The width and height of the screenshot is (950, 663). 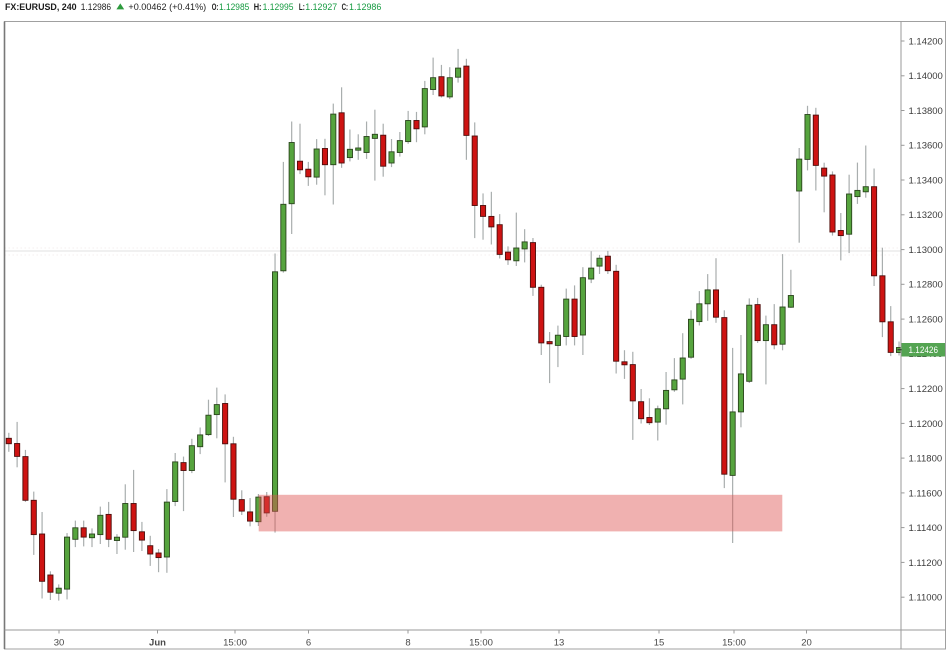 What do you see at coordinates (321, 7) in the screenshot?
I see `svg-text: 1.12927` at bounding box center [321, 7].